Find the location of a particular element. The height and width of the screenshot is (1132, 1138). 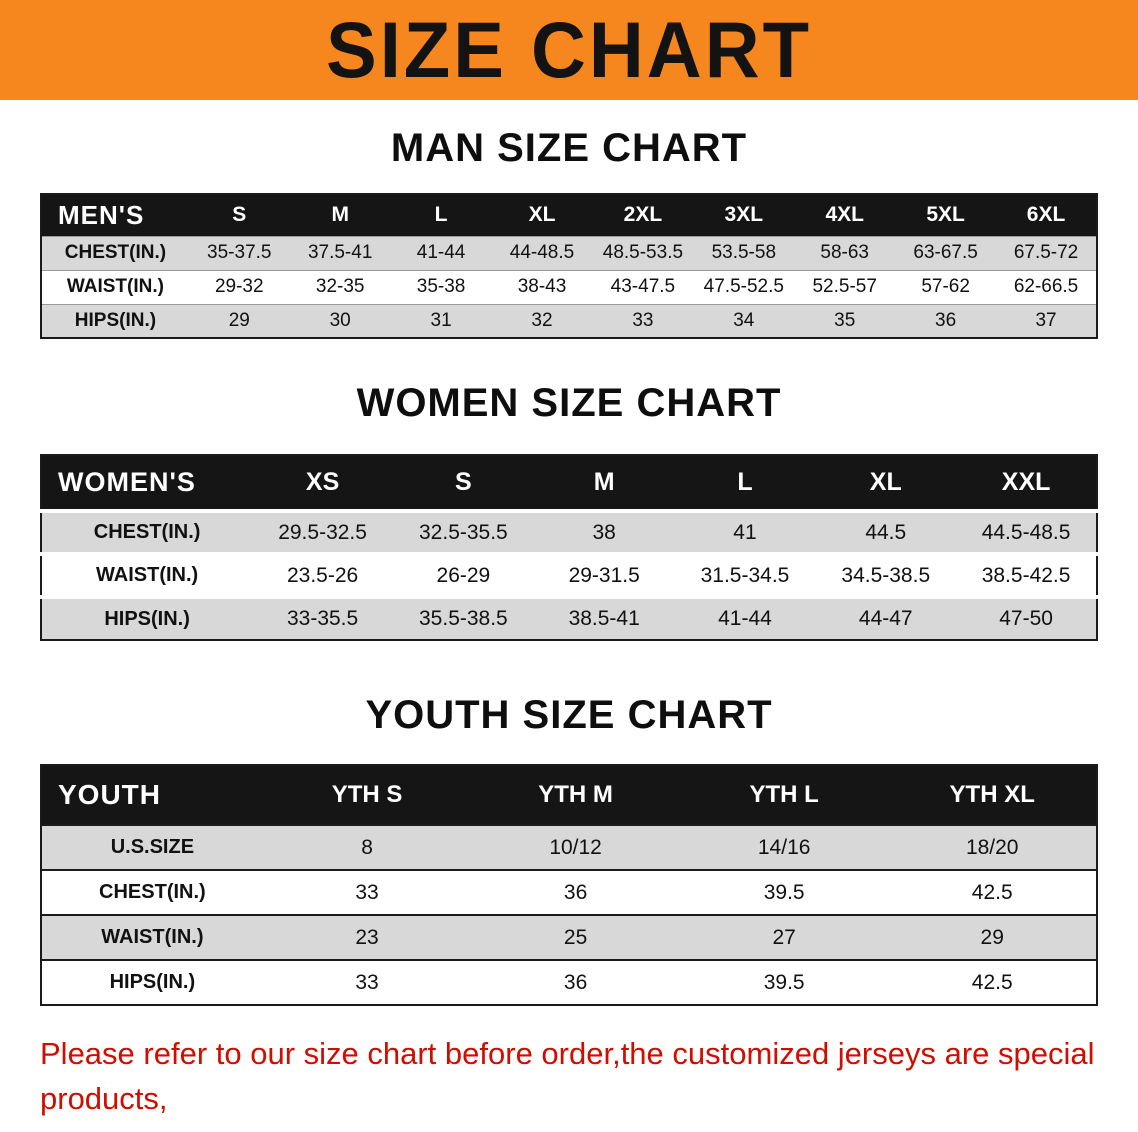

col-header: YTH S is located at coordinates (367, 794).